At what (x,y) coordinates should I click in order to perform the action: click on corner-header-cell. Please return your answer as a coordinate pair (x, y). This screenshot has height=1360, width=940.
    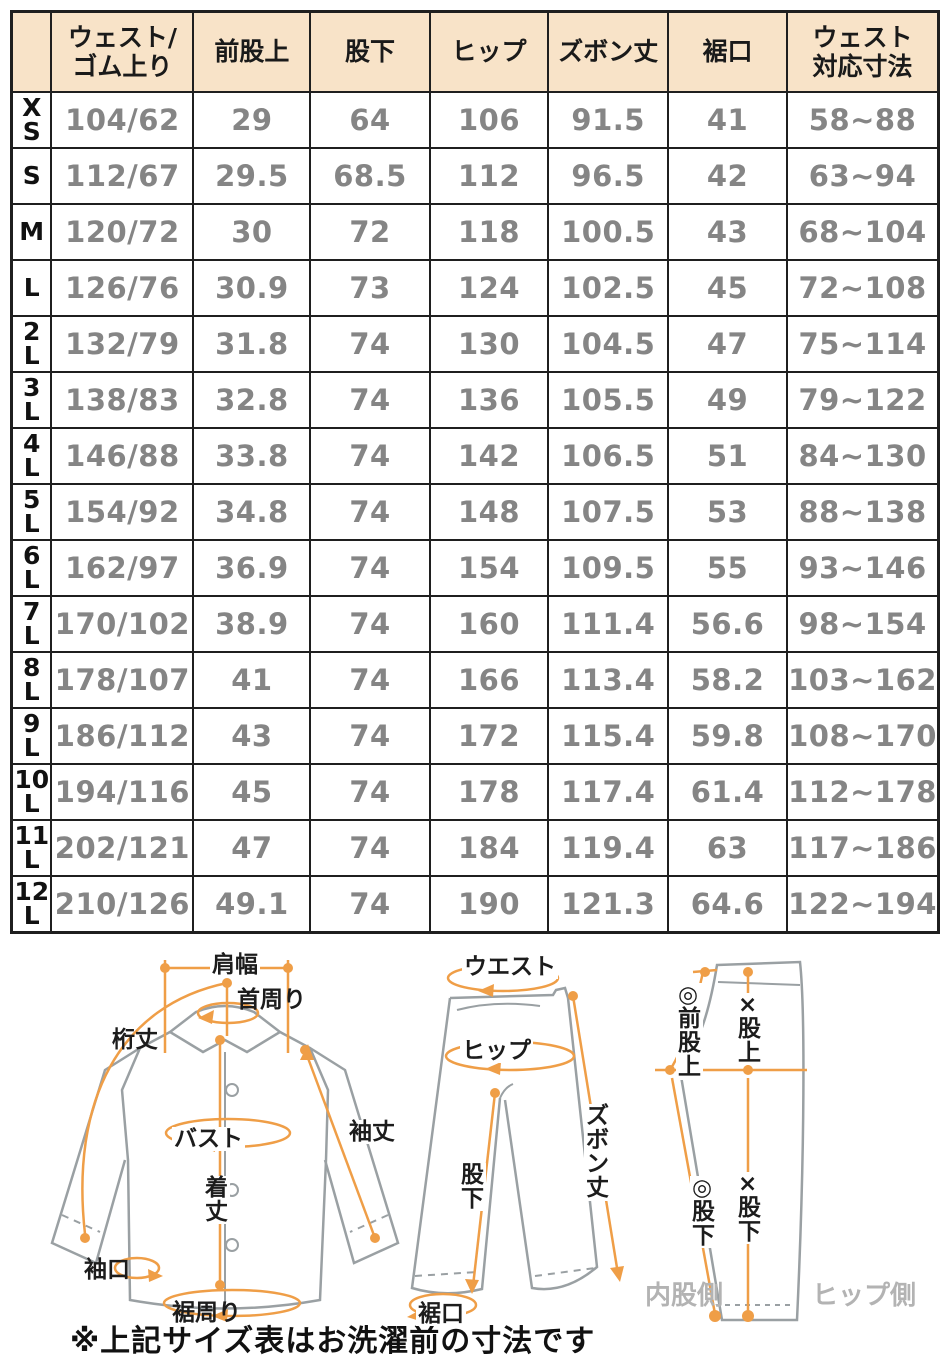
    Looking at the image, I should click on (31, 51).